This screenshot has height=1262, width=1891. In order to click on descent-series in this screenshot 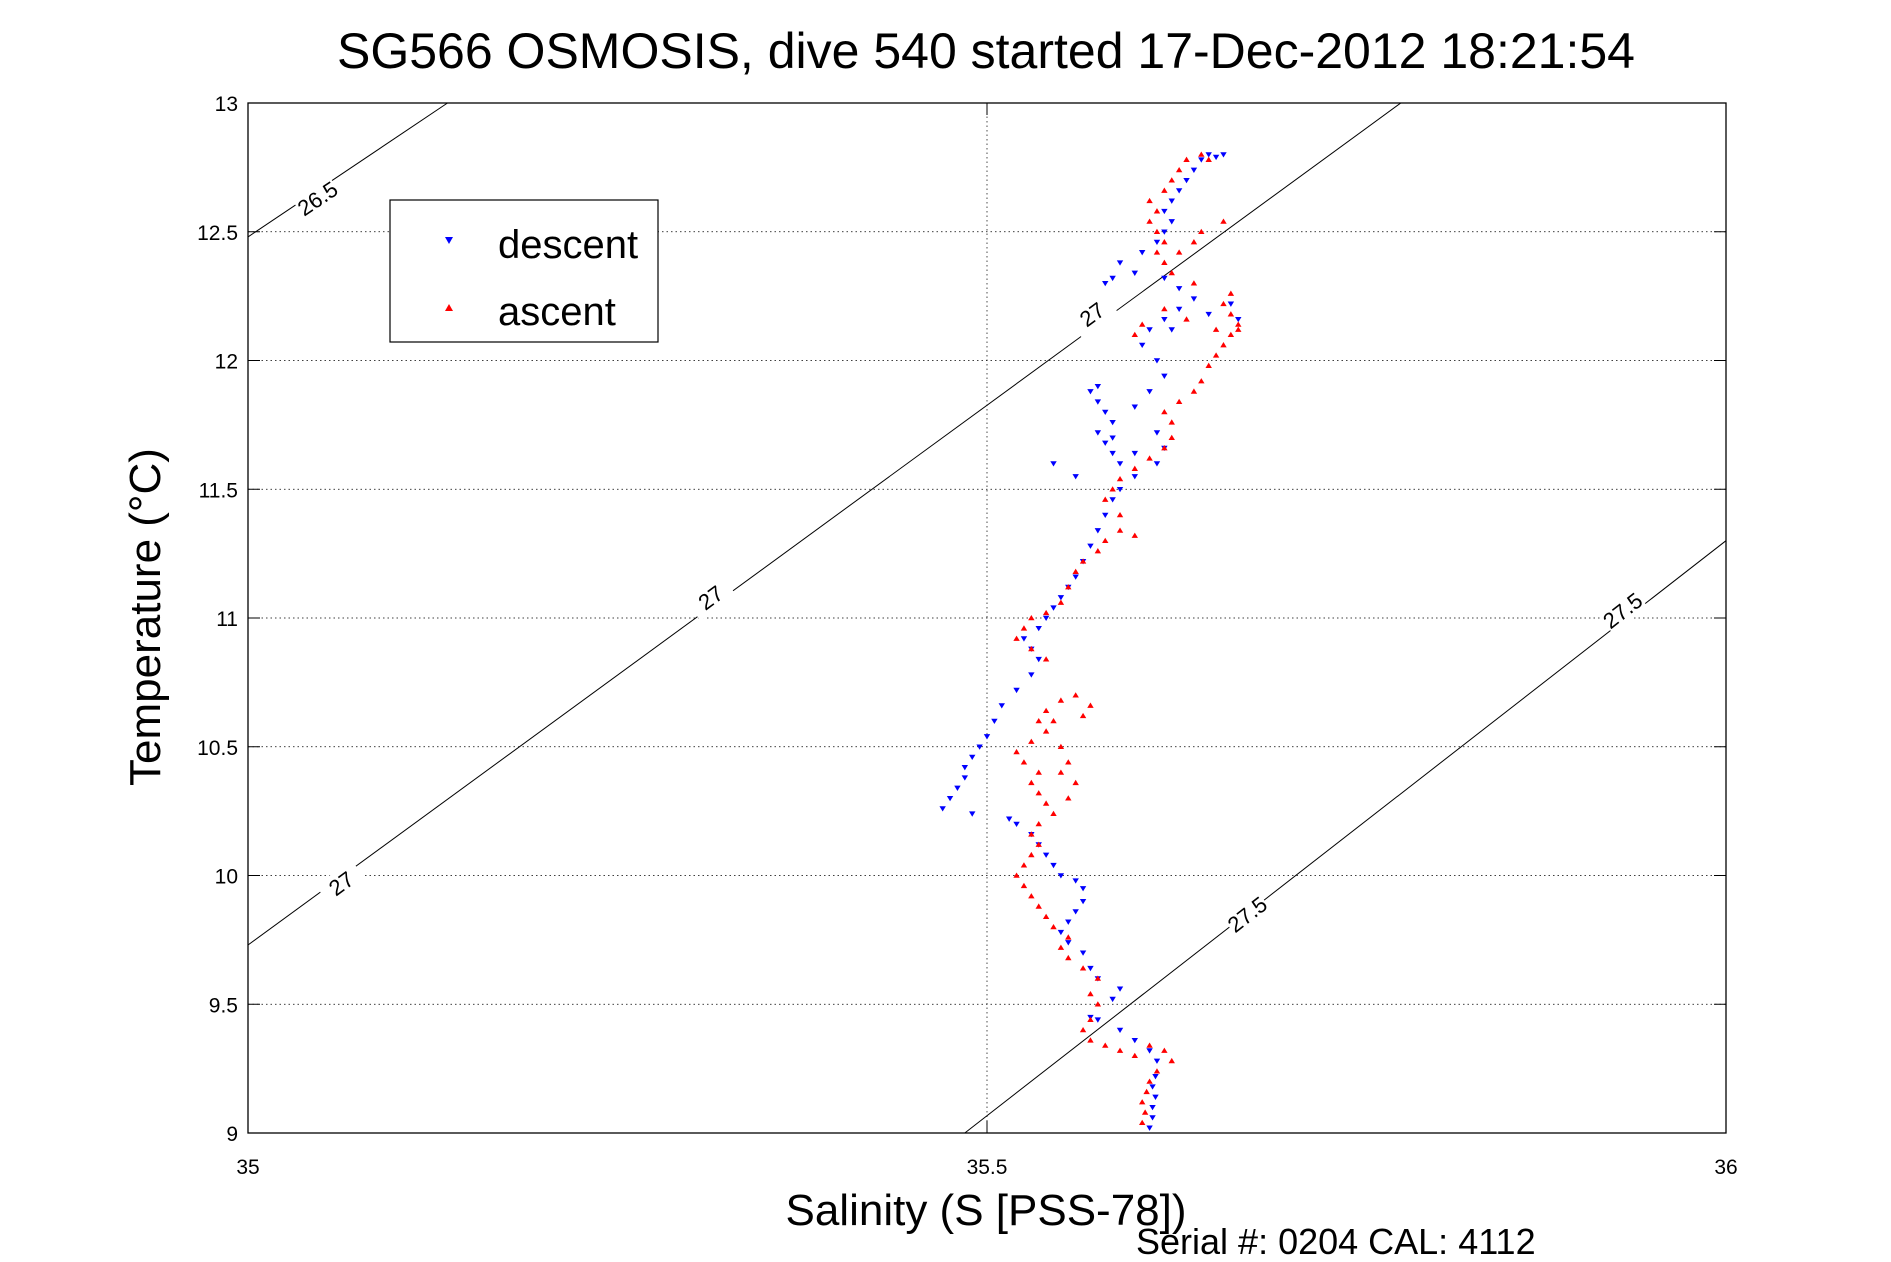, I will do `click(1090, 641)`.